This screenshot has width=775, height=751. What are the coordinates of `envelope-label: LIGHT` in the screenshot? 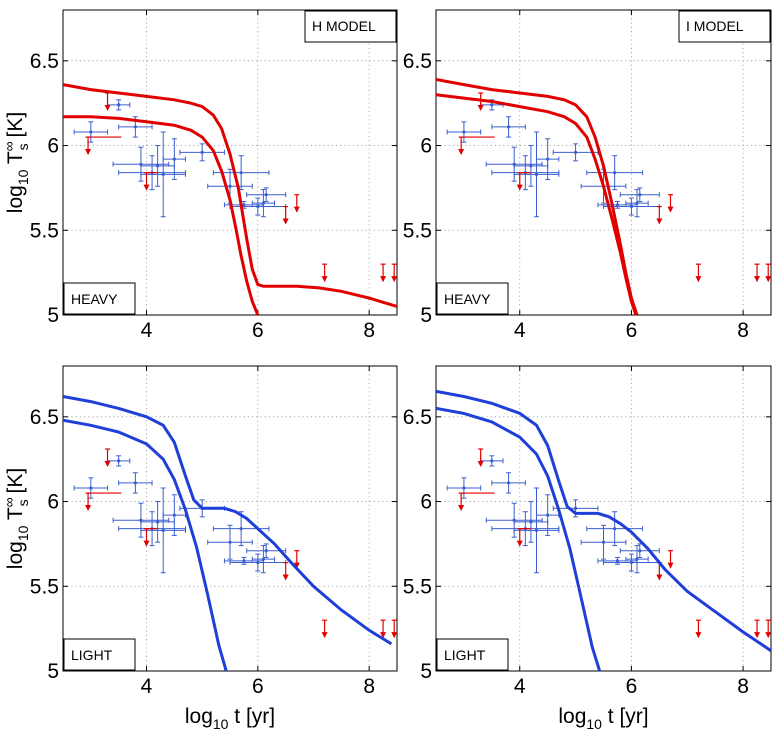 It's located at (472, 654).